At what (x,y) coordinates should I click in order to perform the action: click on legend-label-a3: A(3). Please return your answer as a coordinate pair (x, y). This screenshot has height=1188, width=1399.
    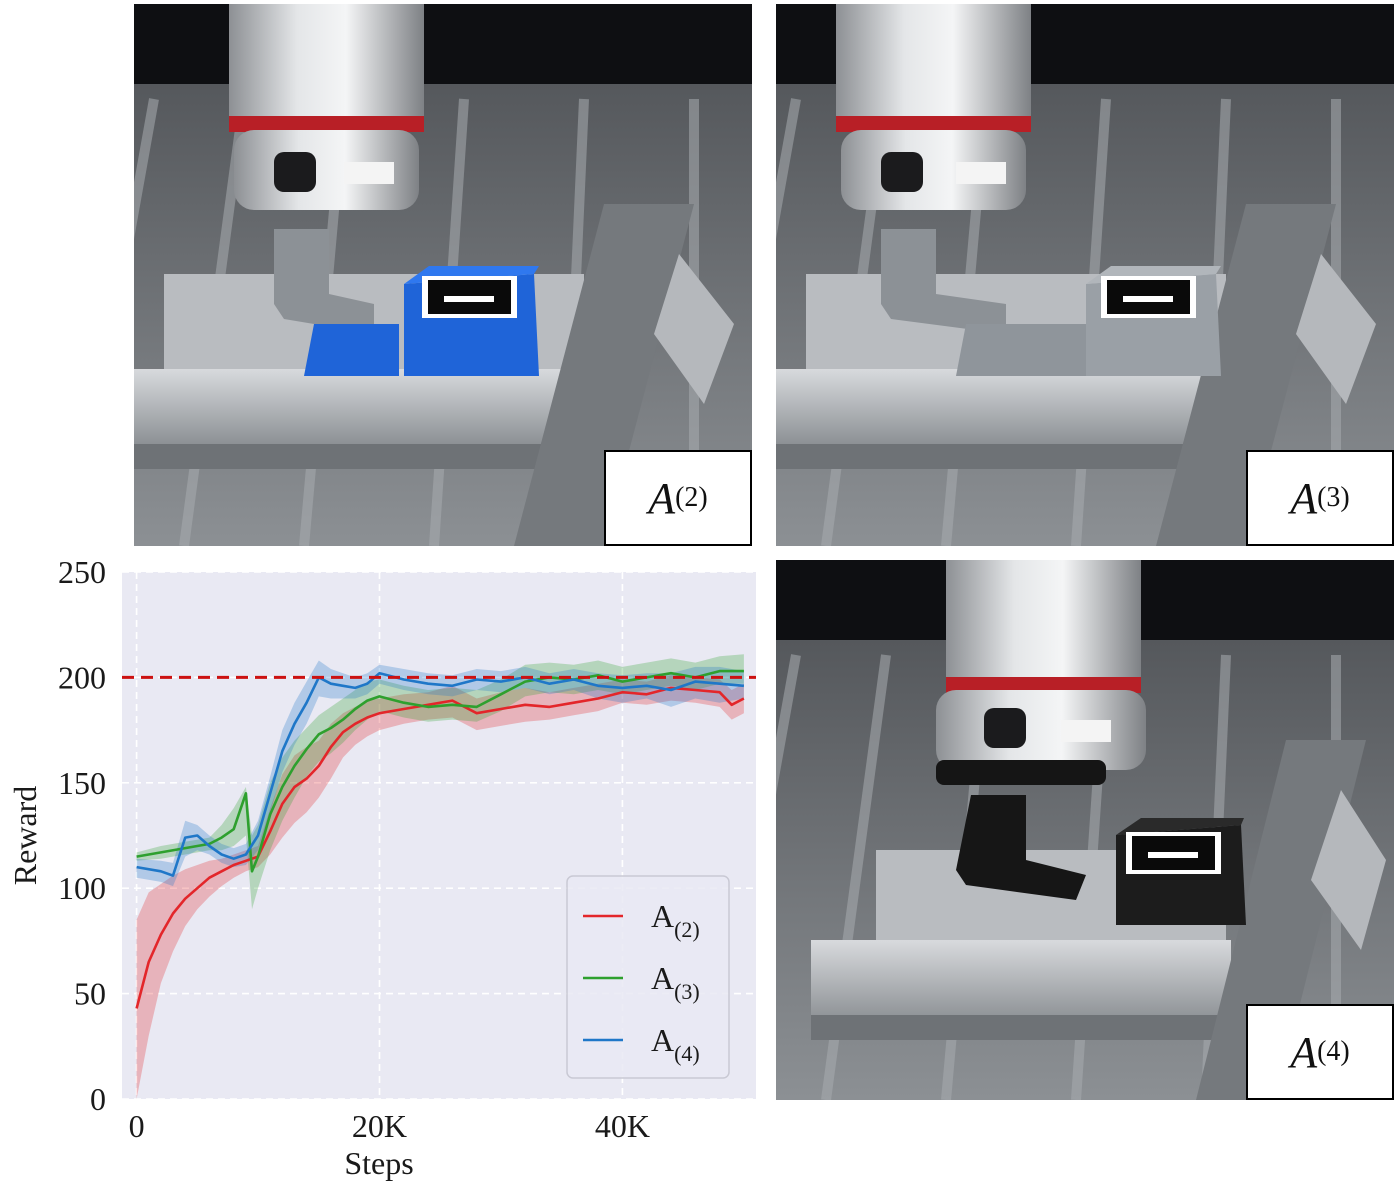
    Looking at the image, I should click on (675, 982).